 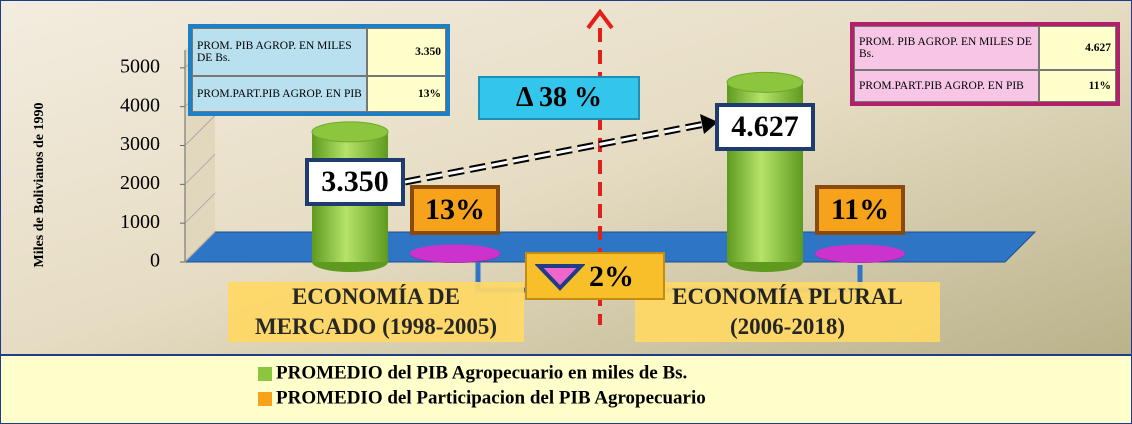 What do you see at coordinates (355, 182) in the screenshot?
I see `value-label: 3.350` at bounding box center [355, 182].